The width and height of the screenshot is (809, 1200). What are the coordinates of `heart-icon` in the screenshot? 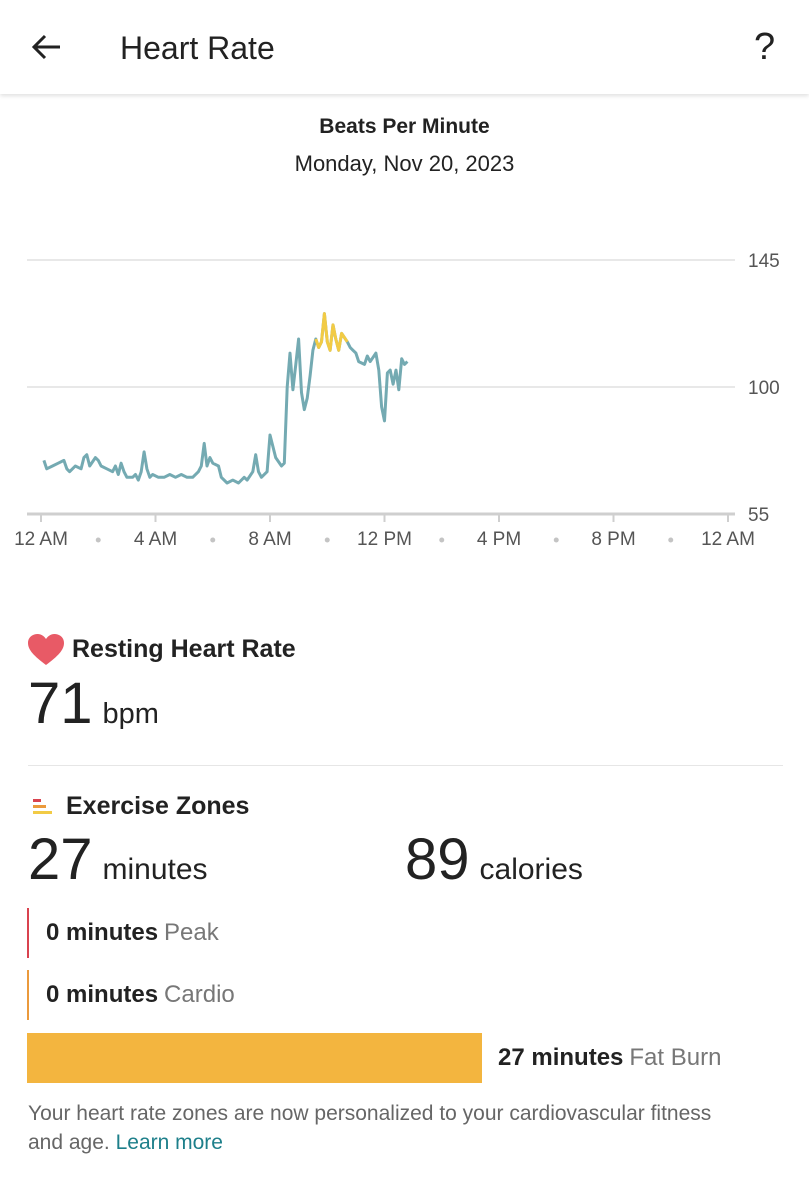 It's located at (46, 649).